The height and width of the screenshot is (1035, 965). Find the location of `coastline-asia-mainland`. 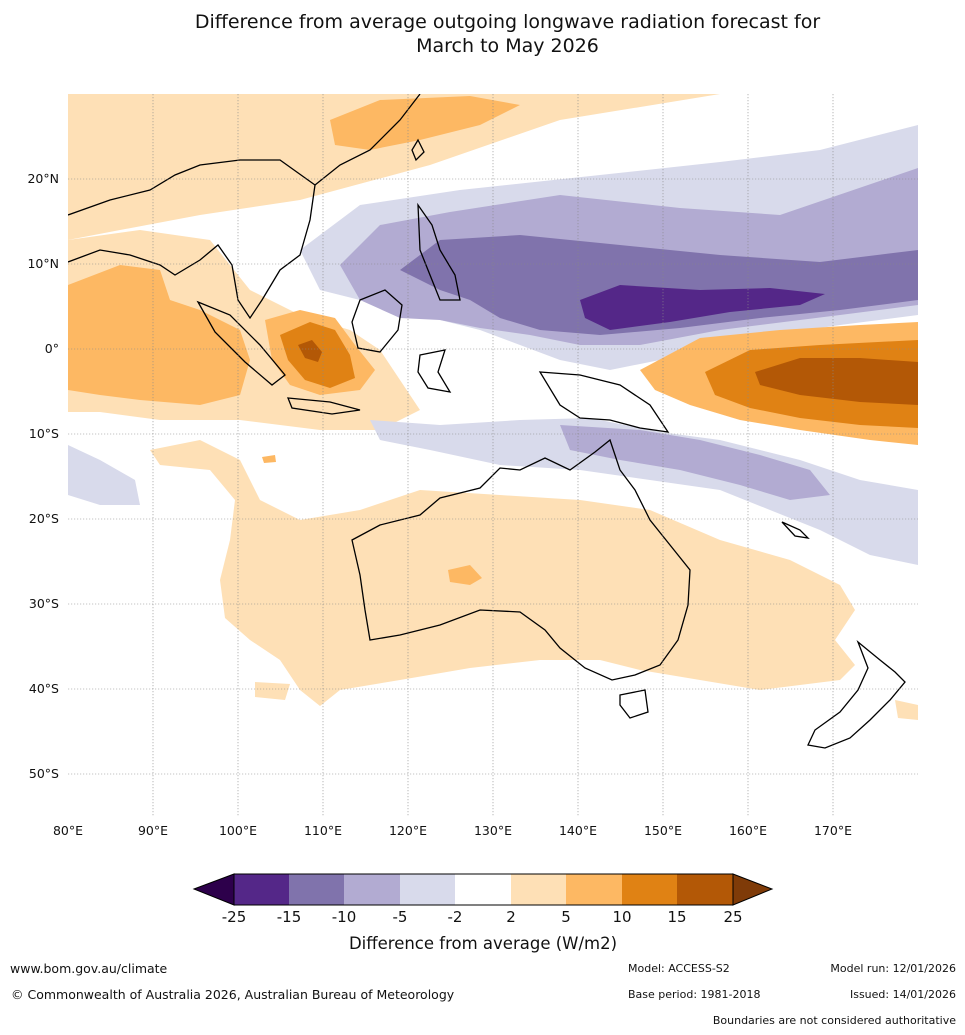

coastline-asia-mainland is located at coordinates (192, 239).